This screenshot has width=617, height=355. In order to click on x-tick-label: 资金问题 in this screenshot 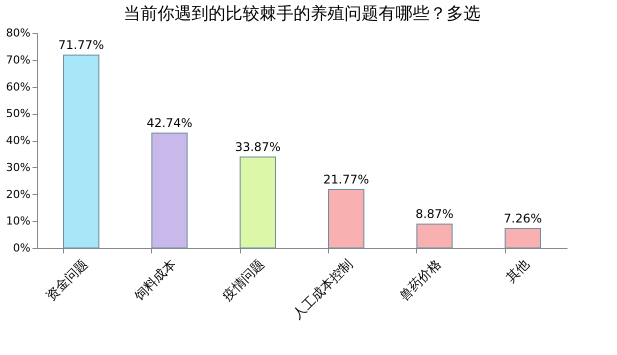, I will do `click(68, 280)`.